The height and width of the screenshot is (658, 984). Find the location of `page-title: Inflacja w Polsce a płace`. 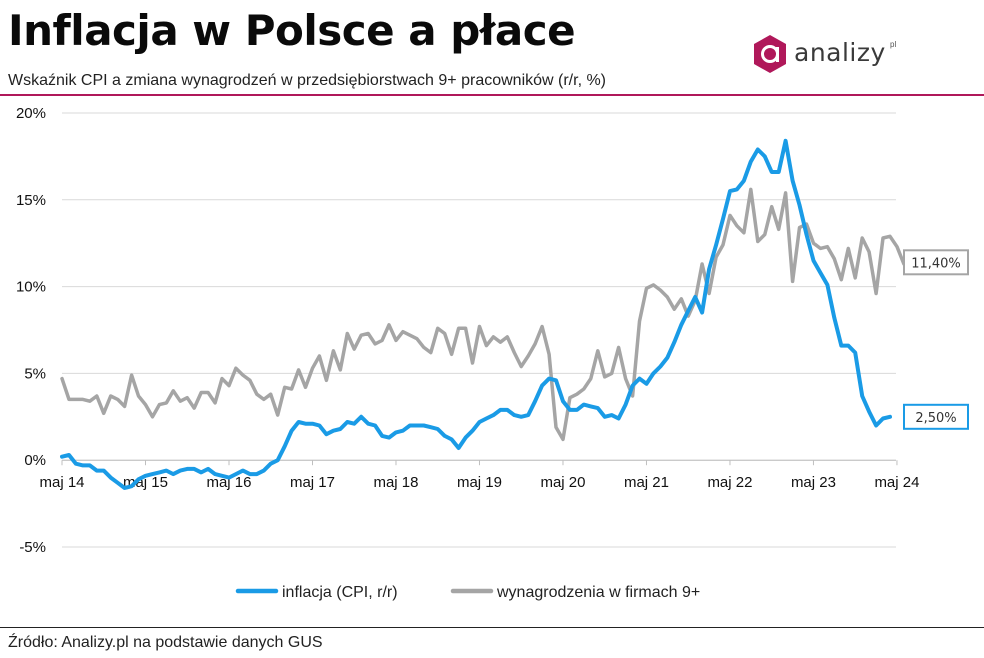

page-title: Inflacja w Polsce a płace is located at coordinates (292, 30).